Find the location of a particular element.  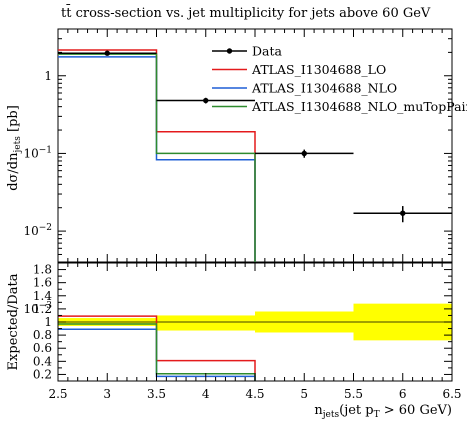

ratio-y-tick-label: 0.2 is located at coordinates (42, 374).